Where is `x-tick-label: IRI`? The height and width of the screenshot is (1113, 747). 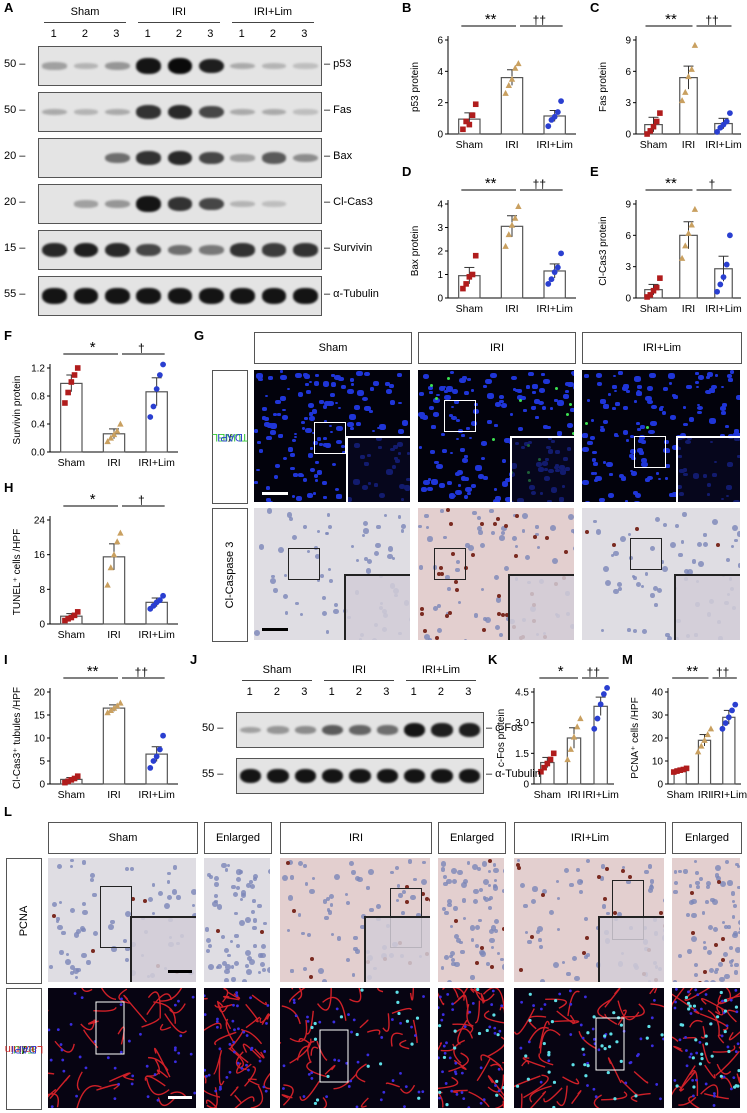 x-tick-label: IRI is located at coordinates (113, 795).